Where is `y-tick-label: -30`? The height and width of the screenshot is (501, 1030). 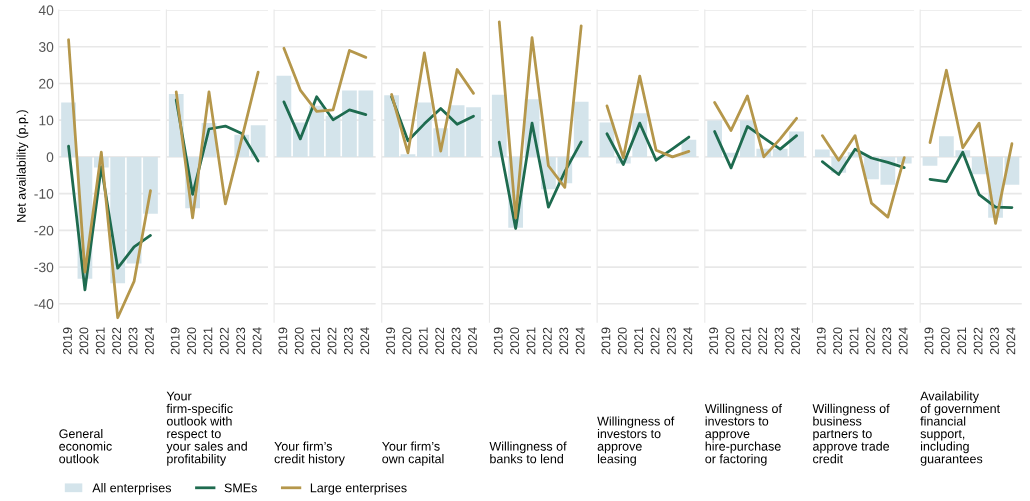
y-tick-label: -30 is located at coordinates (44, 267).